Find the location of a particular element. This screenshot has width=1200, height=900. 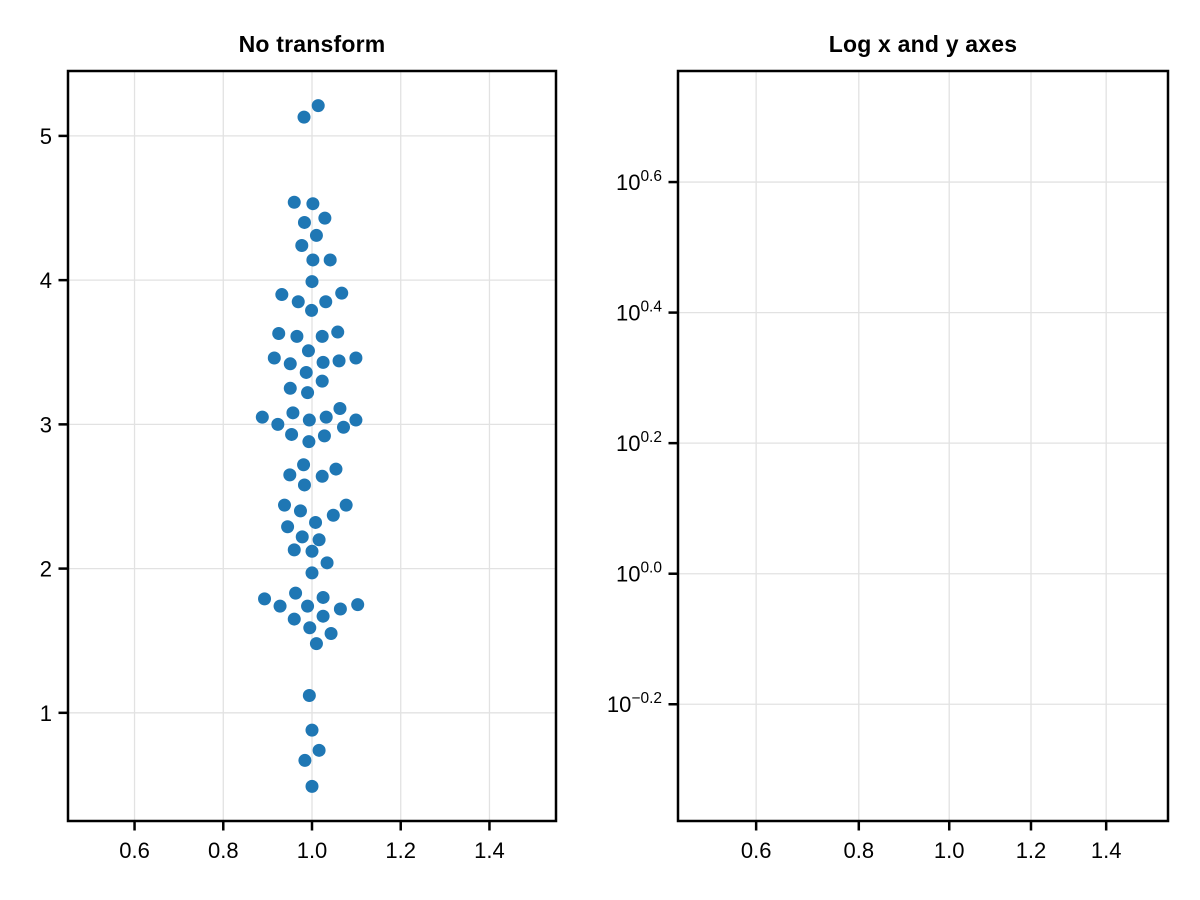

y-tick-label: 4 is located at coordinates (46, 280).